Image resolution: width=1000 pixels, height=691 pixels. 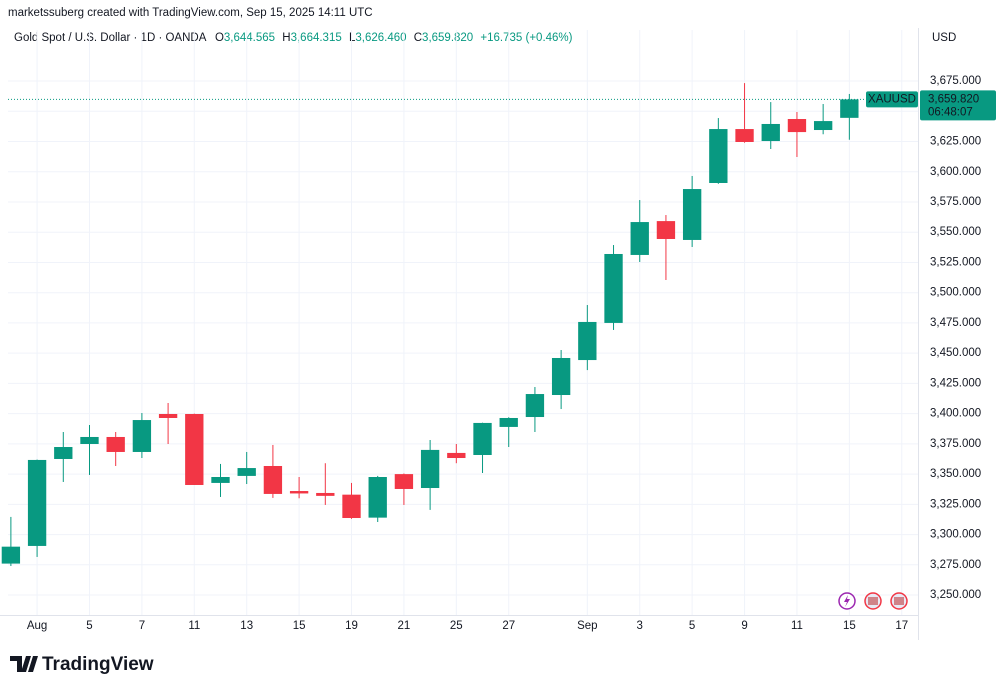 What do you see at coordinates (404, 626) in the screenshot?
I see `x-tick-label: 21` at bounding box center [404, 626].